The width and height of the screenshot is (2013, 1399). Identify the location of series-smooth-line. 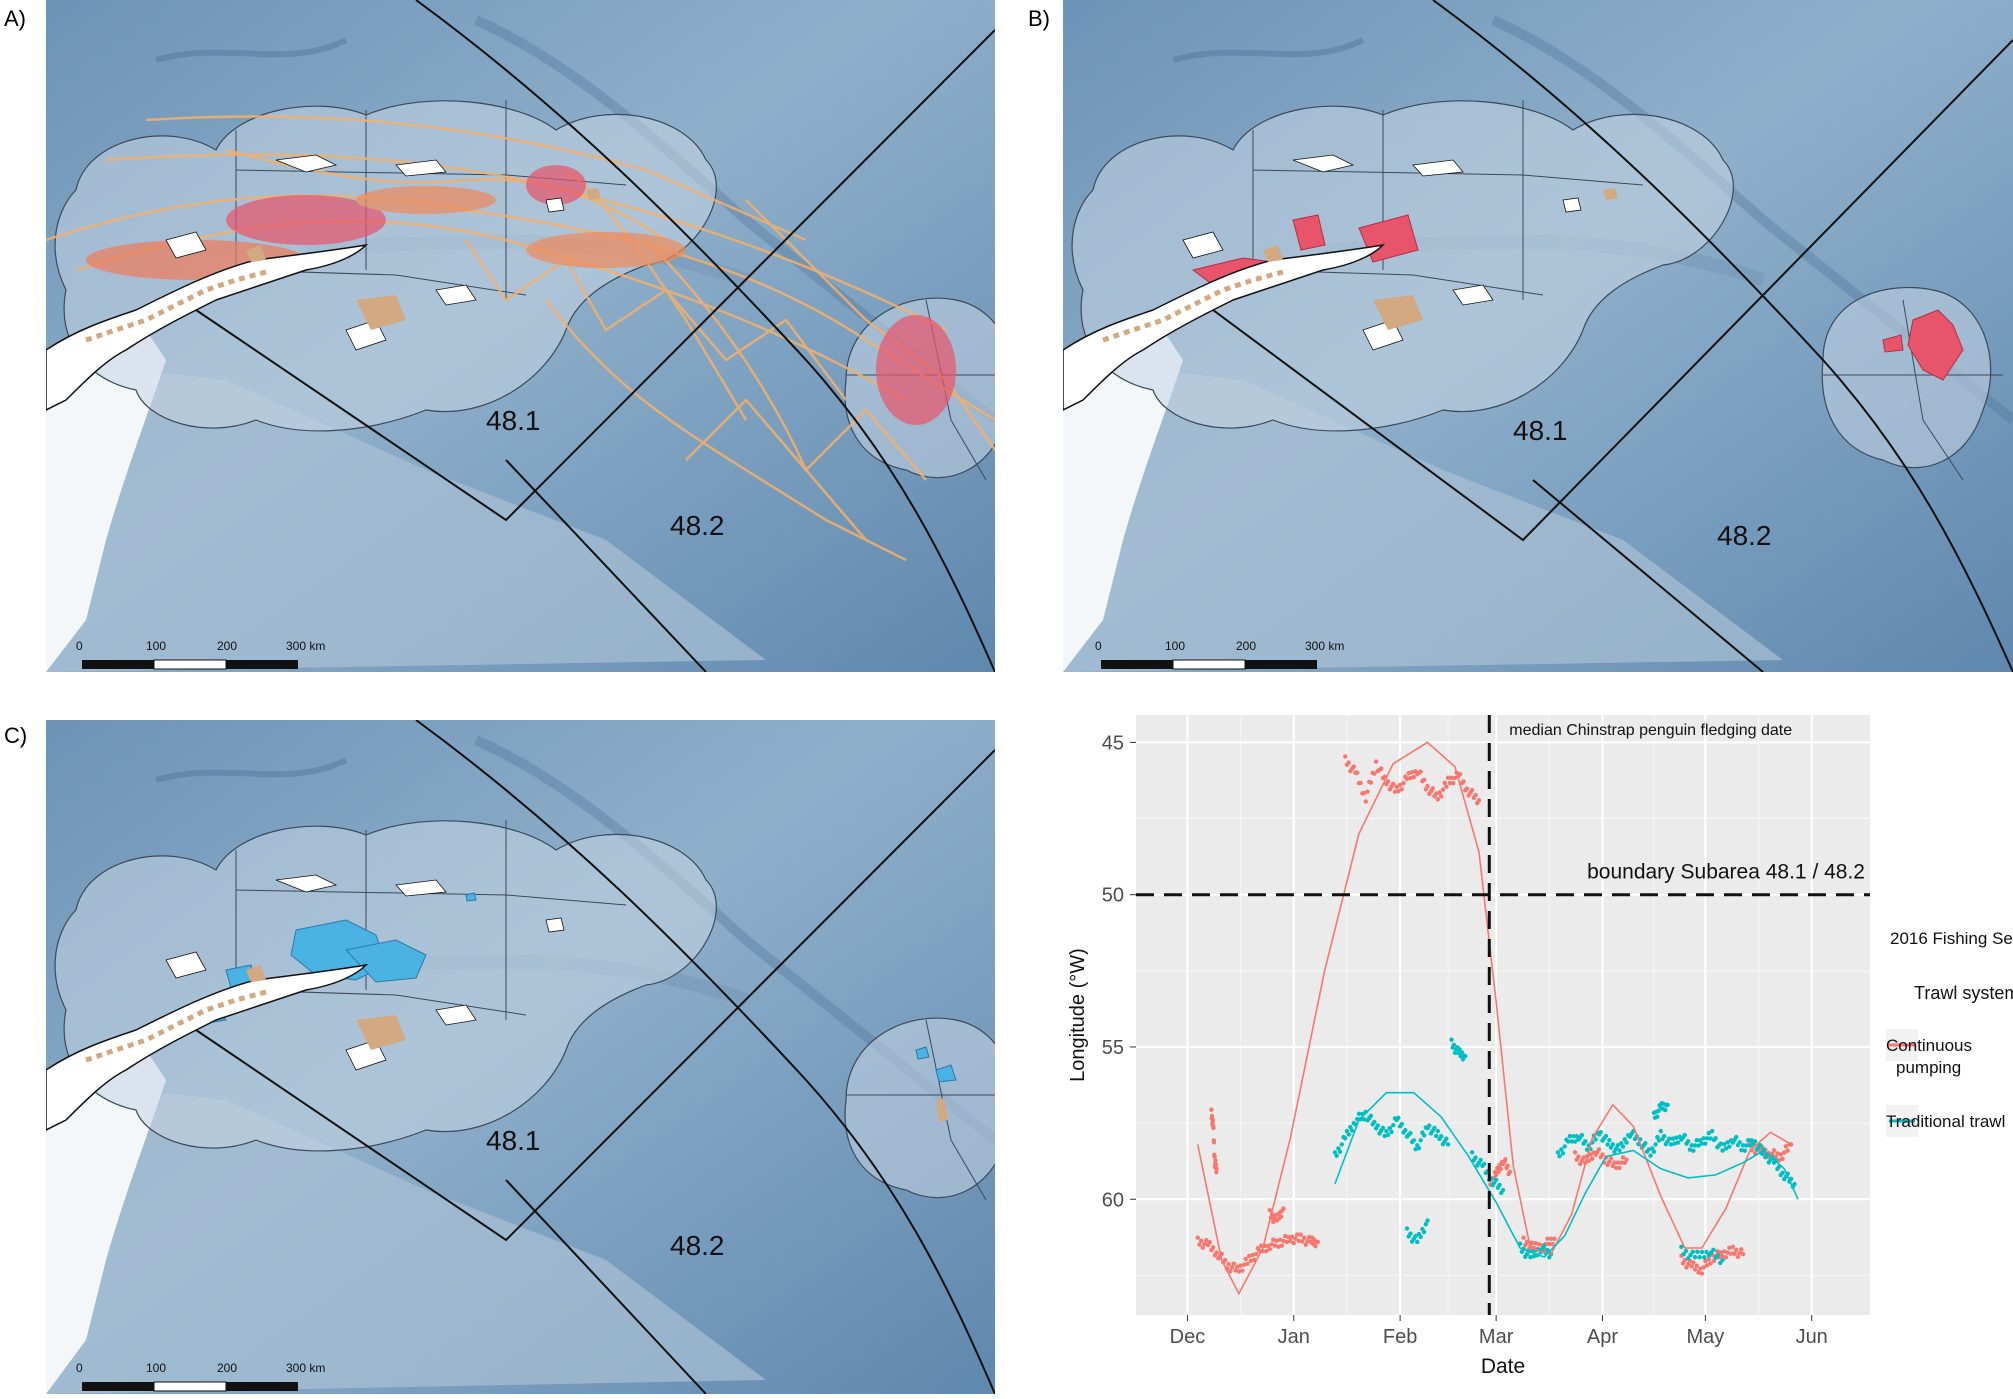
(1566, 1175).